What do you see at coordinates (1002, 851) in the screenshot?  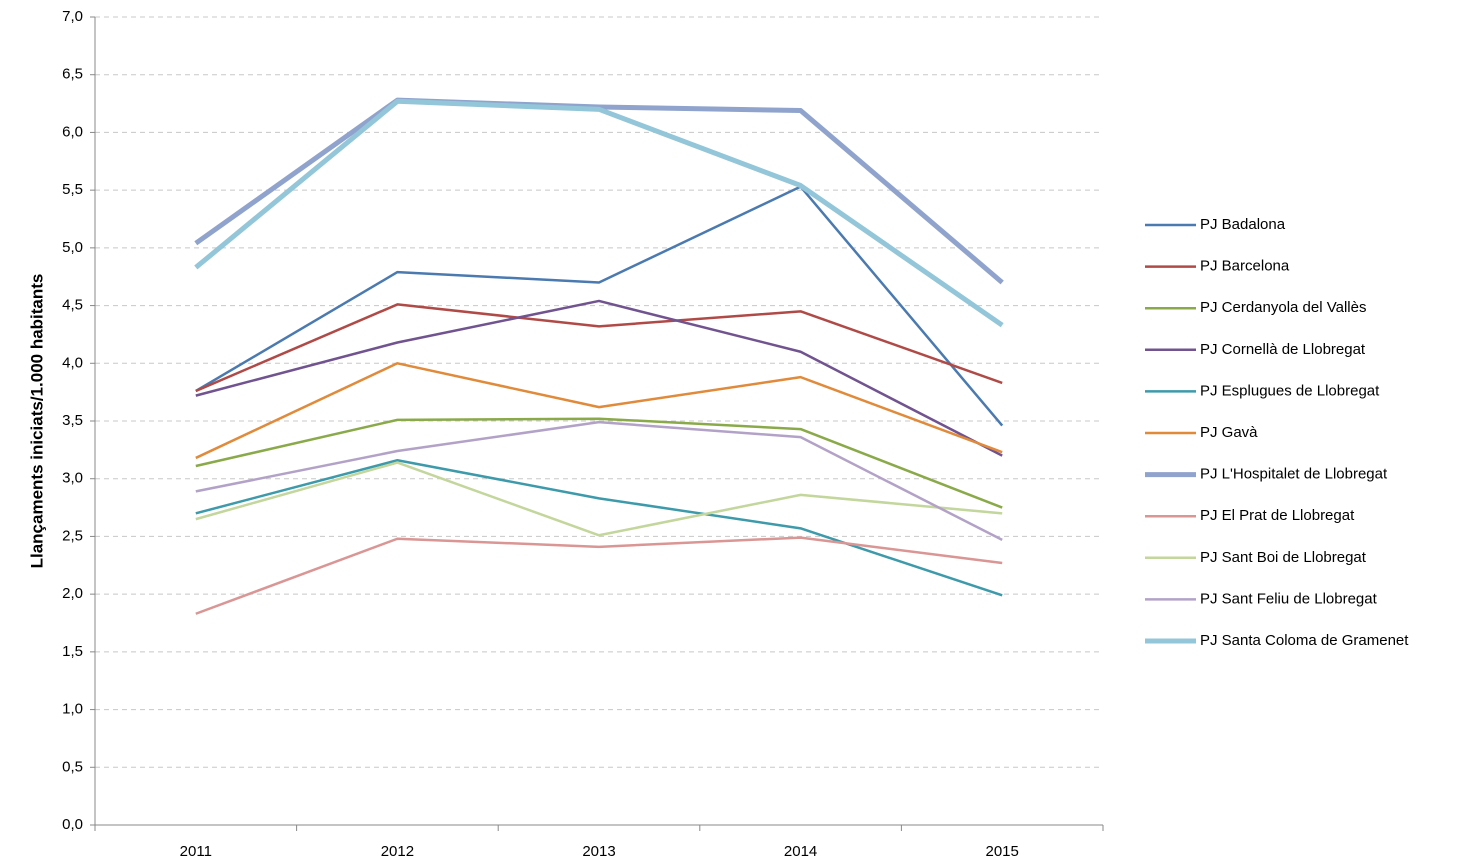 I see `x-tick-label: 2015` at bounding box center [1002, 851].